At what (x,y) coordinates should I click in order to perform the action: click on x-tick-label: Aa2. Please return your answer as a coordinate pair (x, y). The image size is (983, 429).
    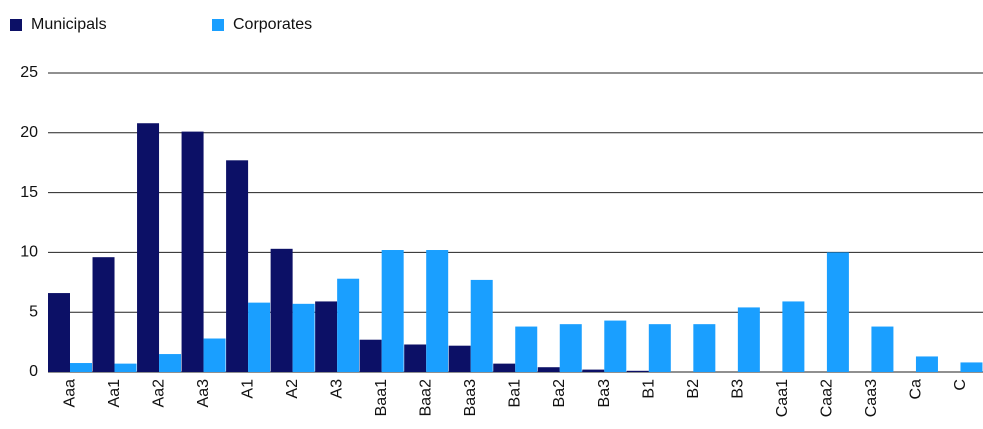
    Looking at the image, I should click on (159, 393).